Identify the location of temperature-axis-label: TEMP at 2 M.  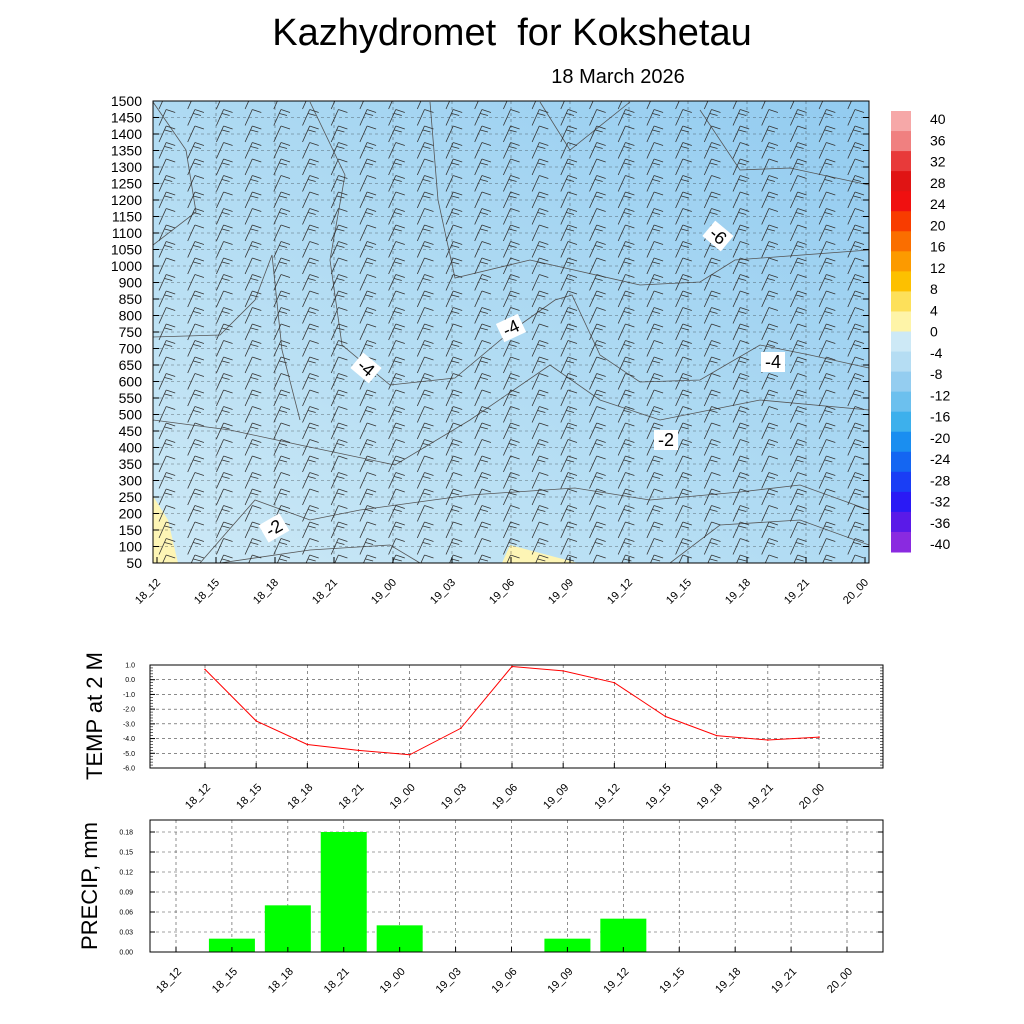
(94, 716).